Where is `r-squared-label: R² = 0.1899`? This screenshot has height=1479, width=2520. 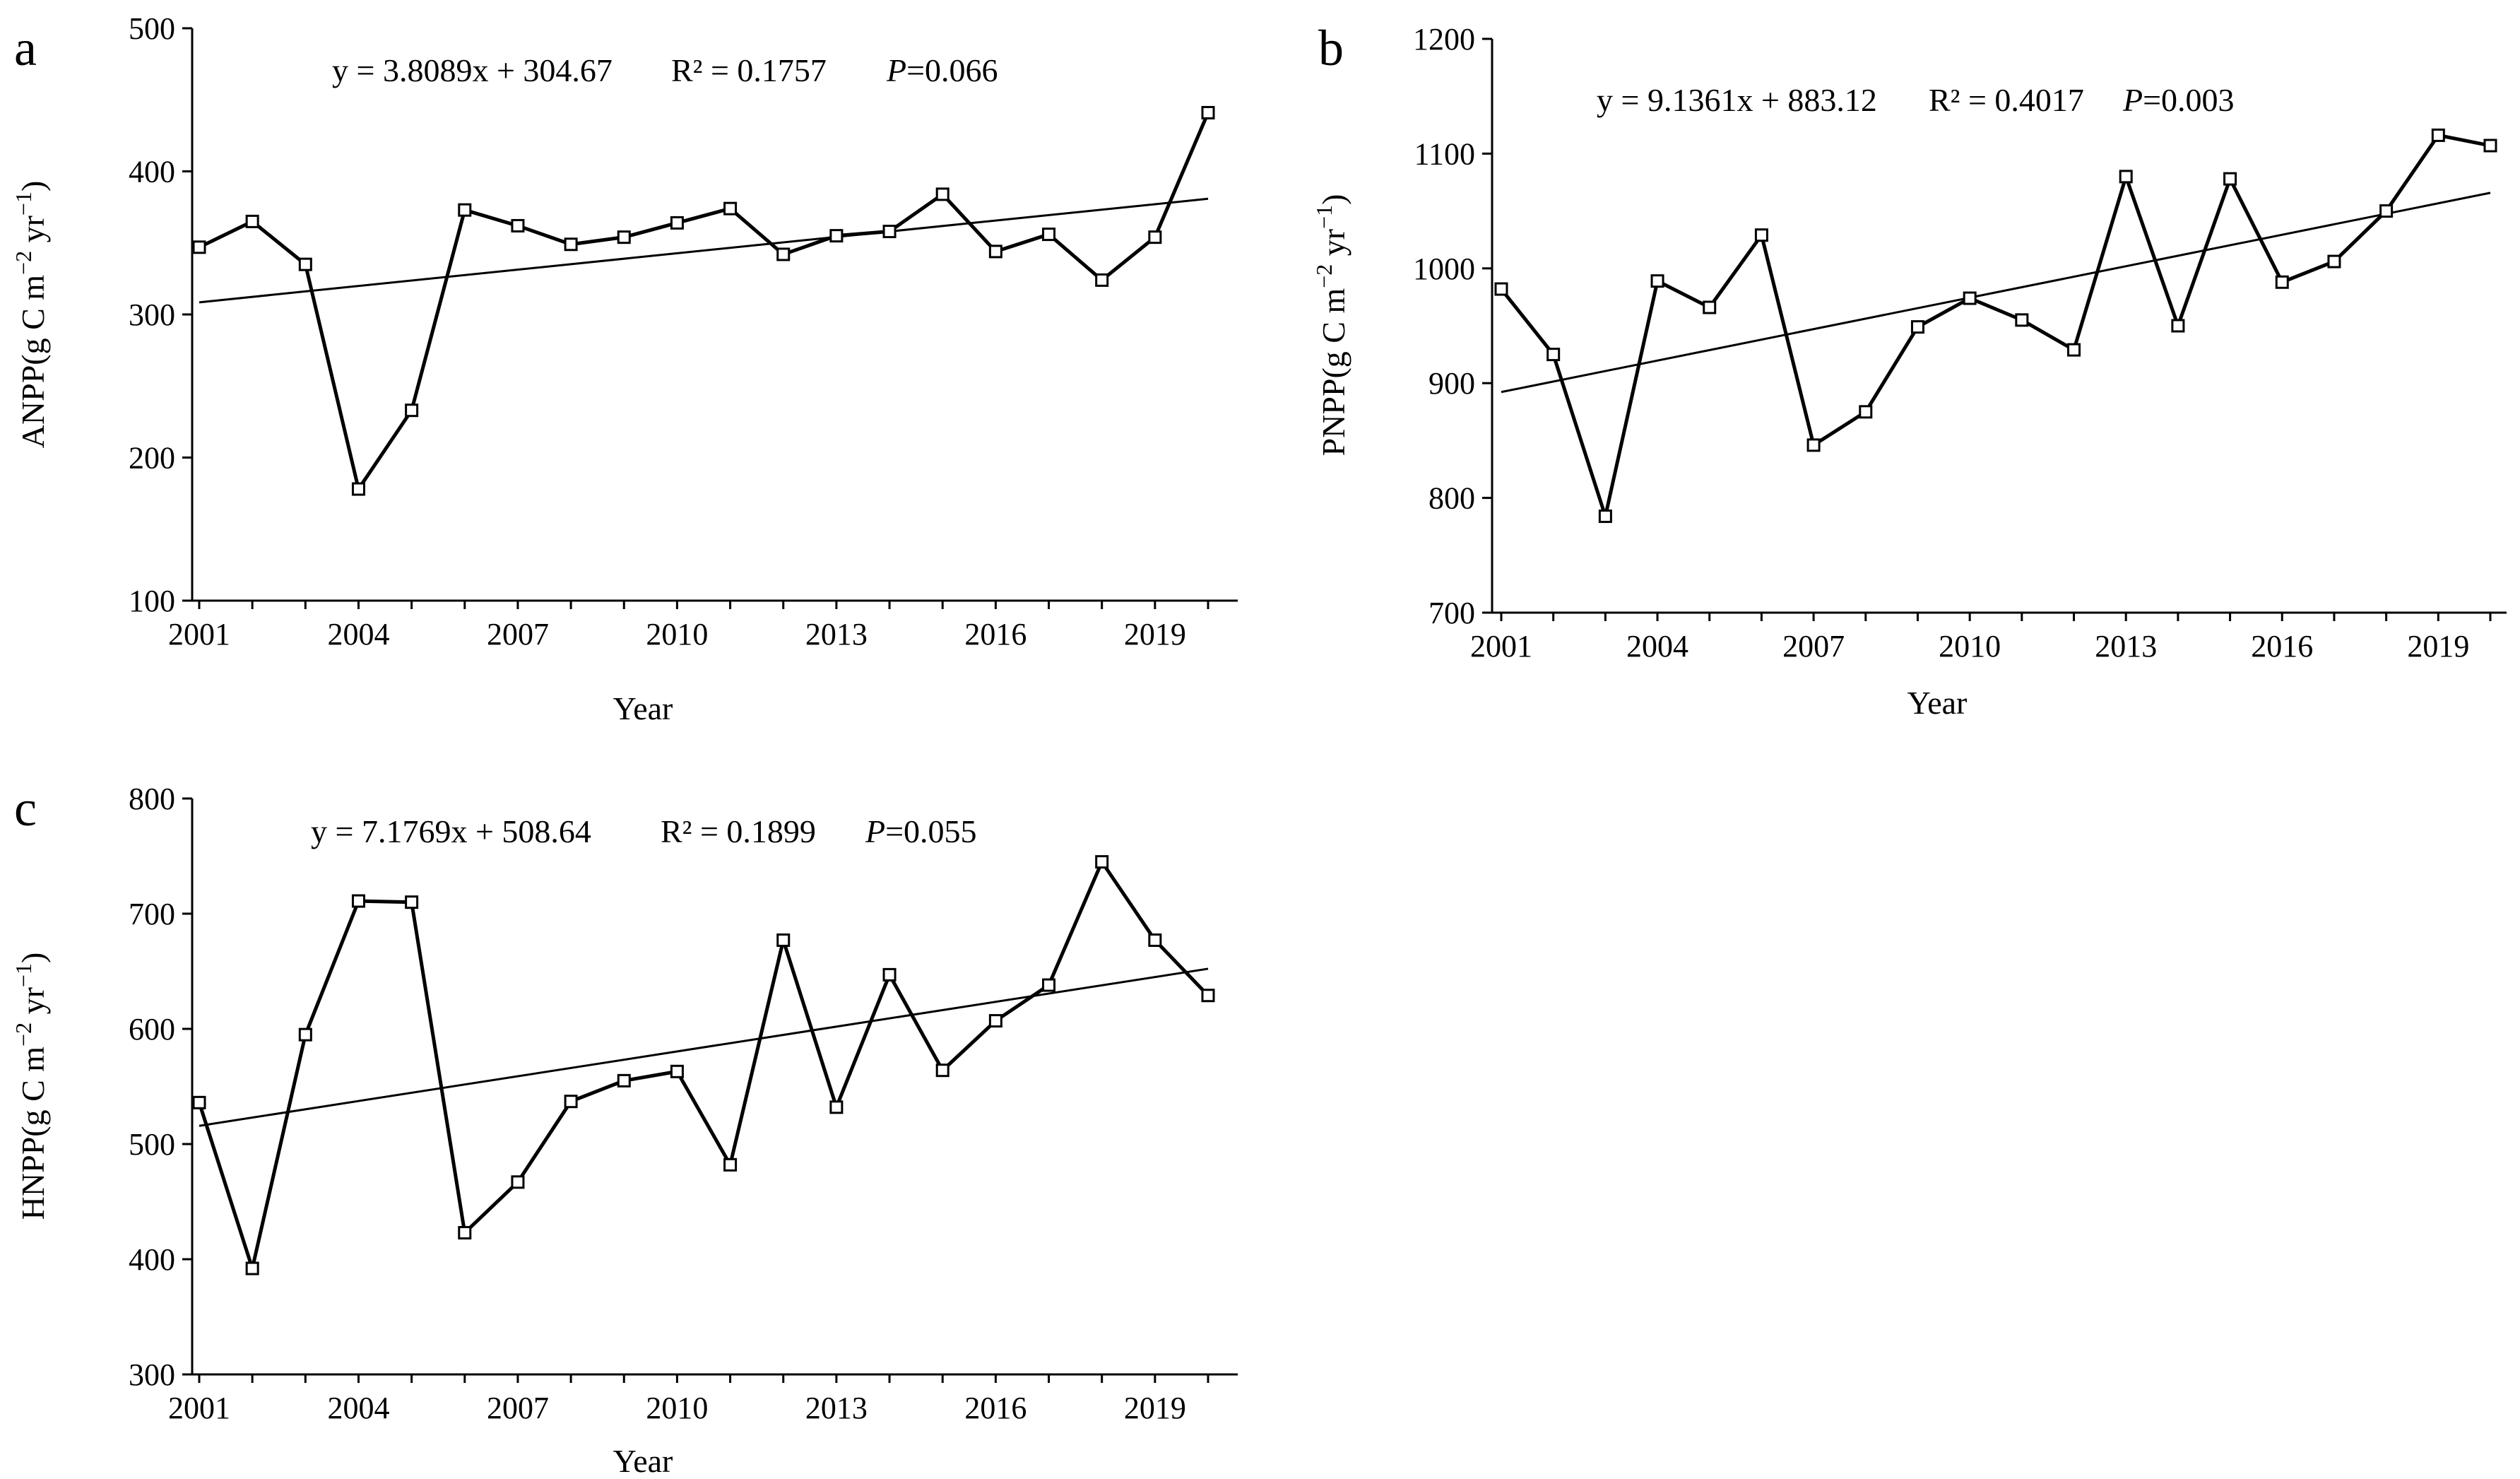 r-squared-label: R² = 0.1899 is located at coordinates (738, 831).